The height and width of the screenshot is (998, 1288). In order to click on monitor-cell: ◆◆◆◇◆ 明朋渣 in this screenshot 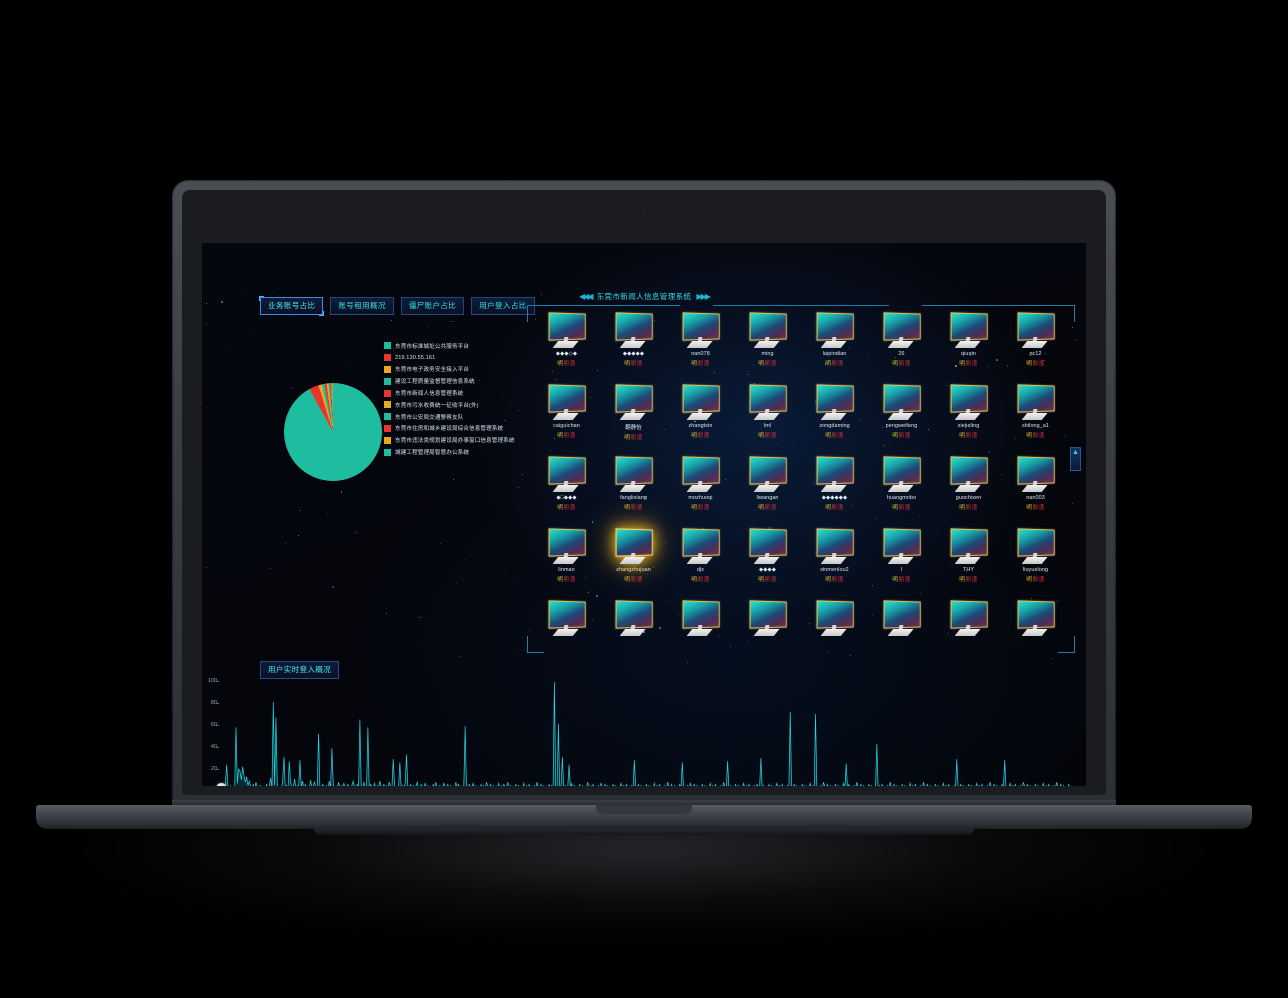, I will do `click(566, 347)`.